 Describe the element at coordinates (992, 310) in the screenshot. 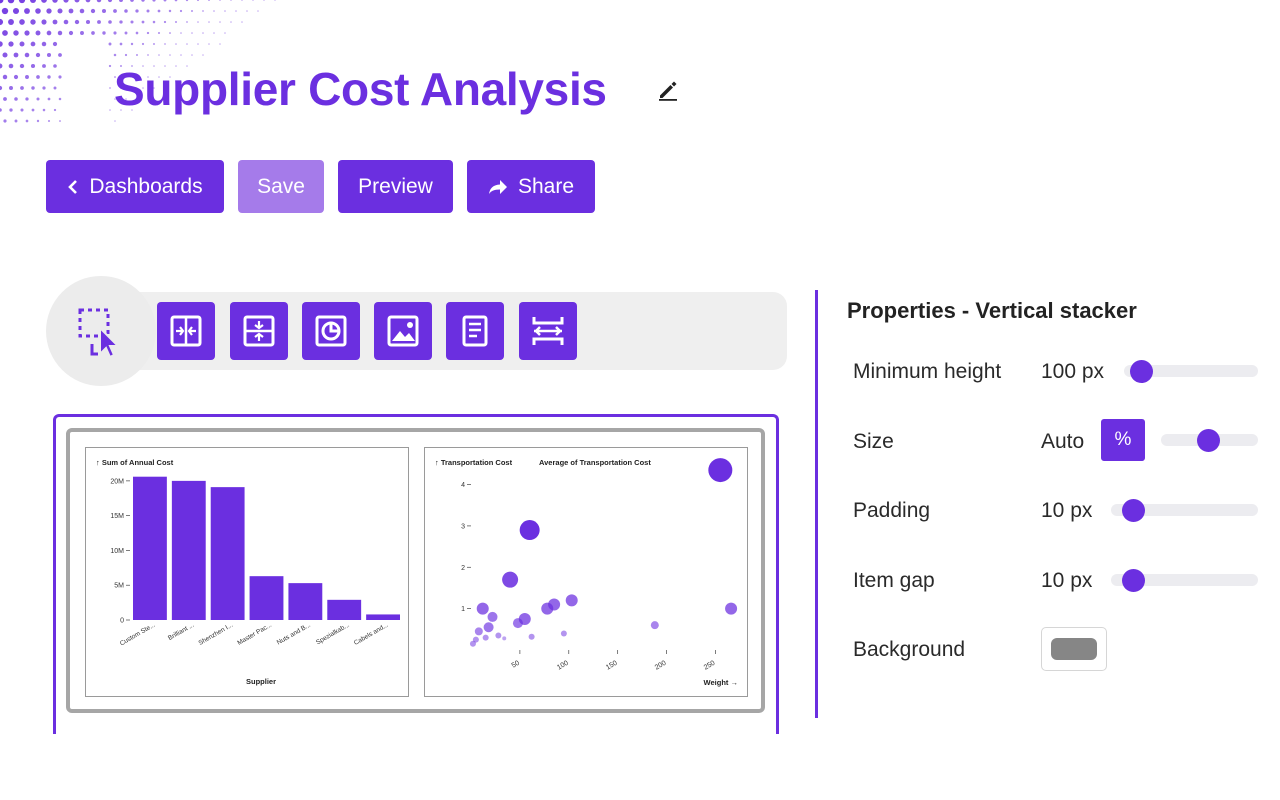

I see `properties-title: Properties - Vertical stacker` at that location.